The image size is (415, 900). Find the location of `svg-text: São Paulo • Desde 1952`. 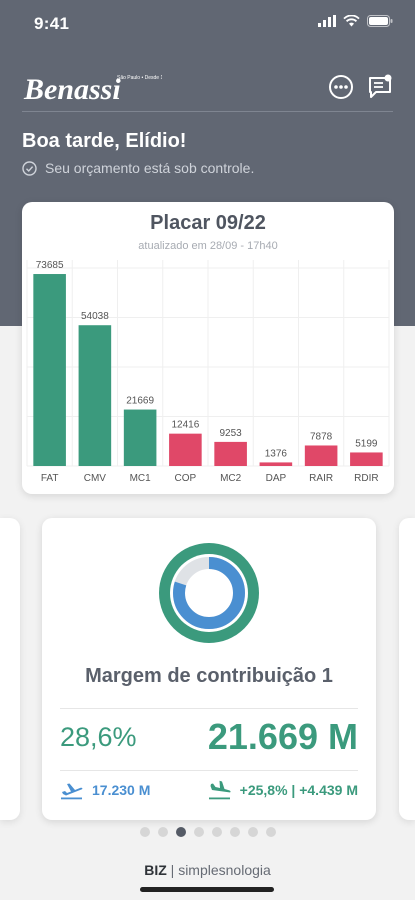

svg-text: São Paulo • Desde 1952 is located at coordinates (139, 78).